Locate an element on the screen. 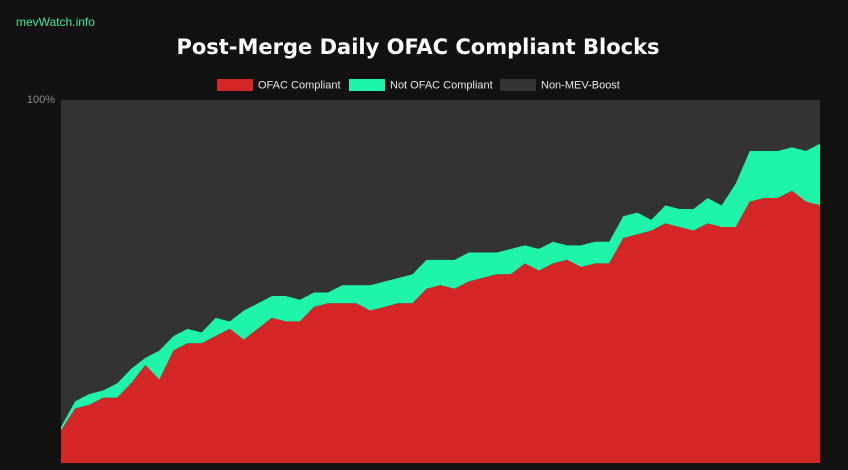  watermark: mevWatch.info is located at coordinates (55, 22).